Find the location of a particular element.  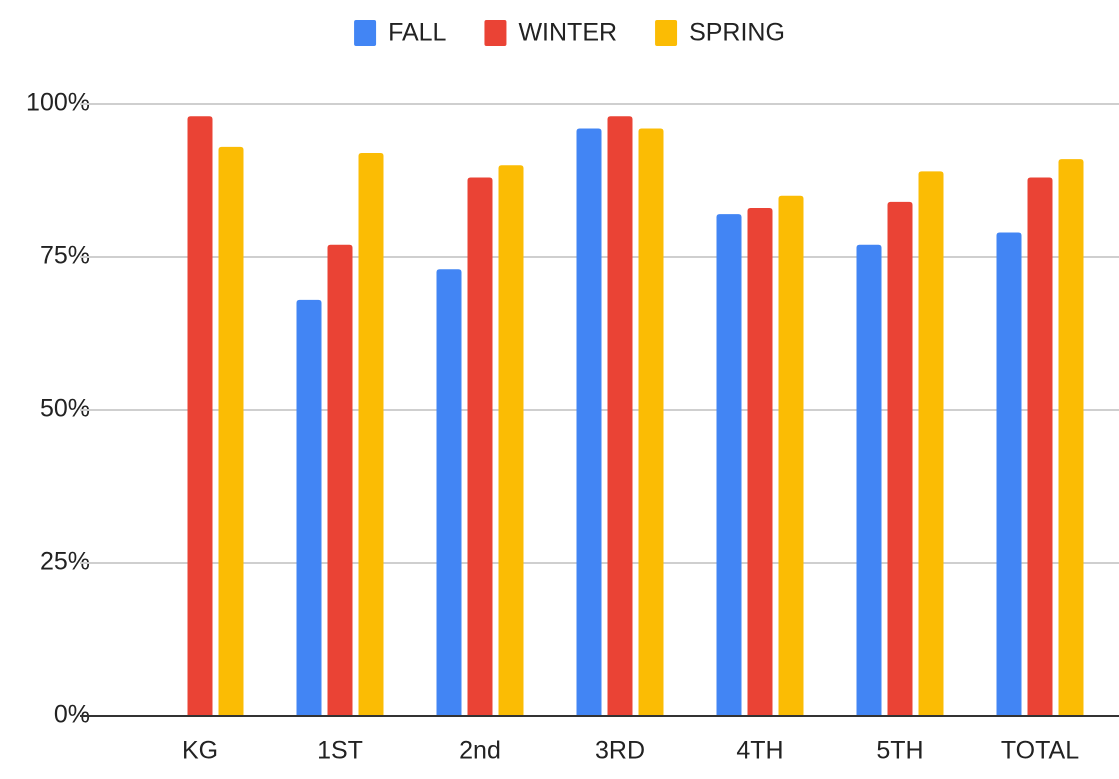

legend-label: SPRING is located at coordinates (737, 33).